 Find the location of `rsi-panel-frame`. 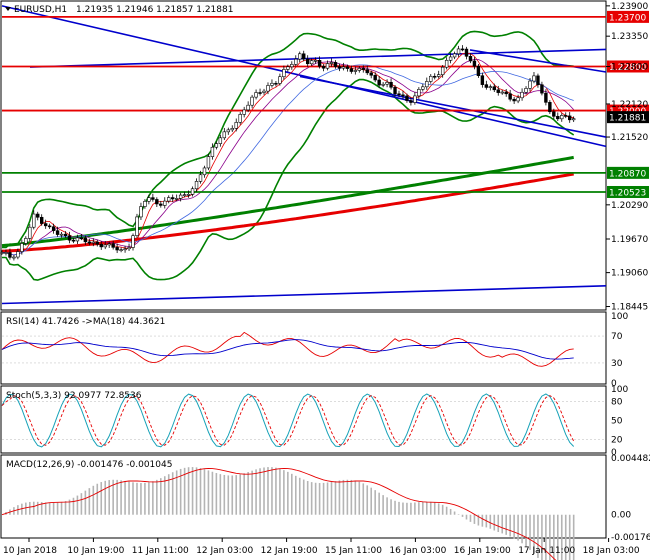

rsi-panel-frame is located at coordinates (303, 348).